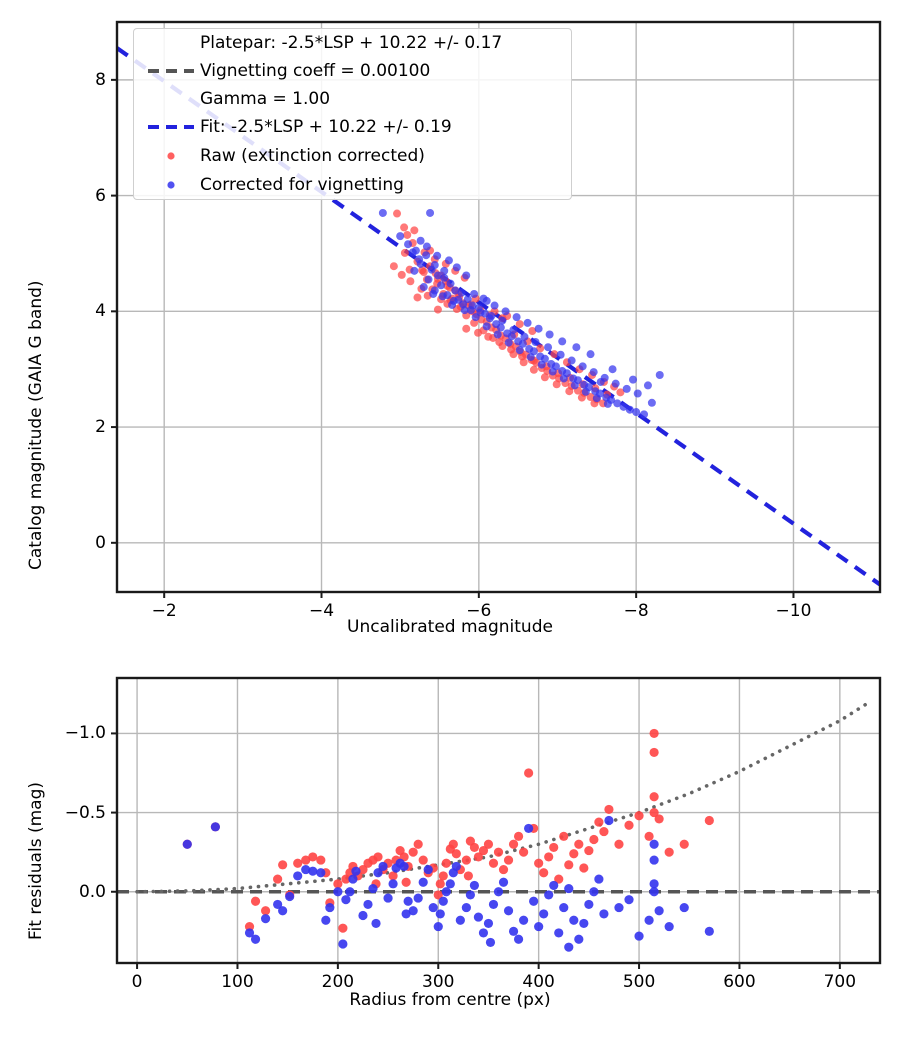 The width and height of the screenshot is (900, 1050). I want to click on dashed-blue-line-icon, so click(171, 127).